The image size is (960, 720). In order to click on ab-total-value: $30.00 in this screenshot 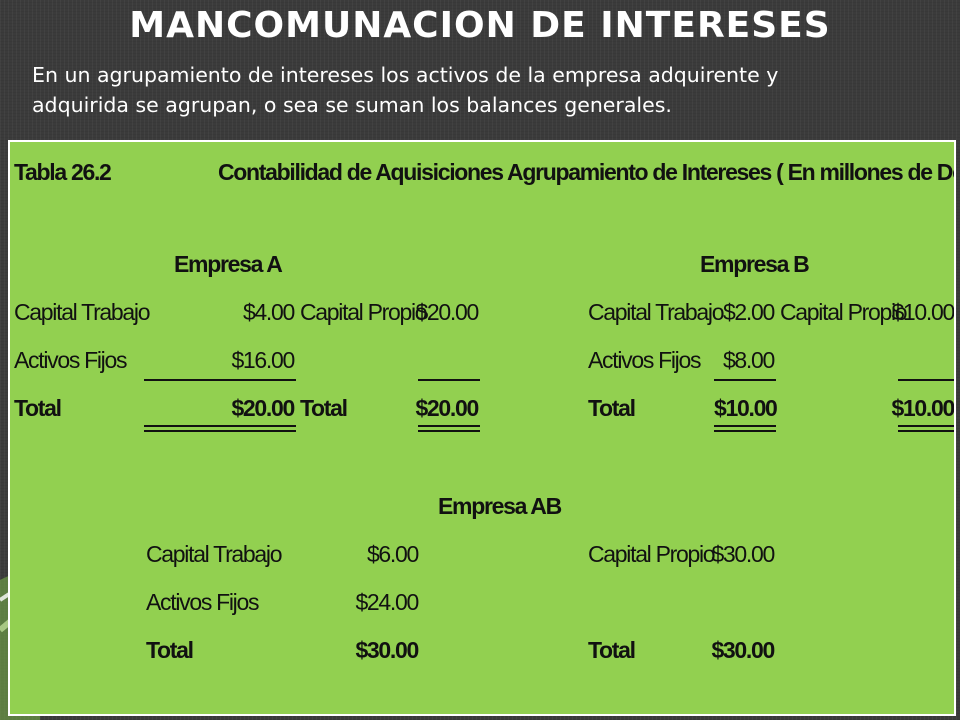, I will do `click(387, 650)`.